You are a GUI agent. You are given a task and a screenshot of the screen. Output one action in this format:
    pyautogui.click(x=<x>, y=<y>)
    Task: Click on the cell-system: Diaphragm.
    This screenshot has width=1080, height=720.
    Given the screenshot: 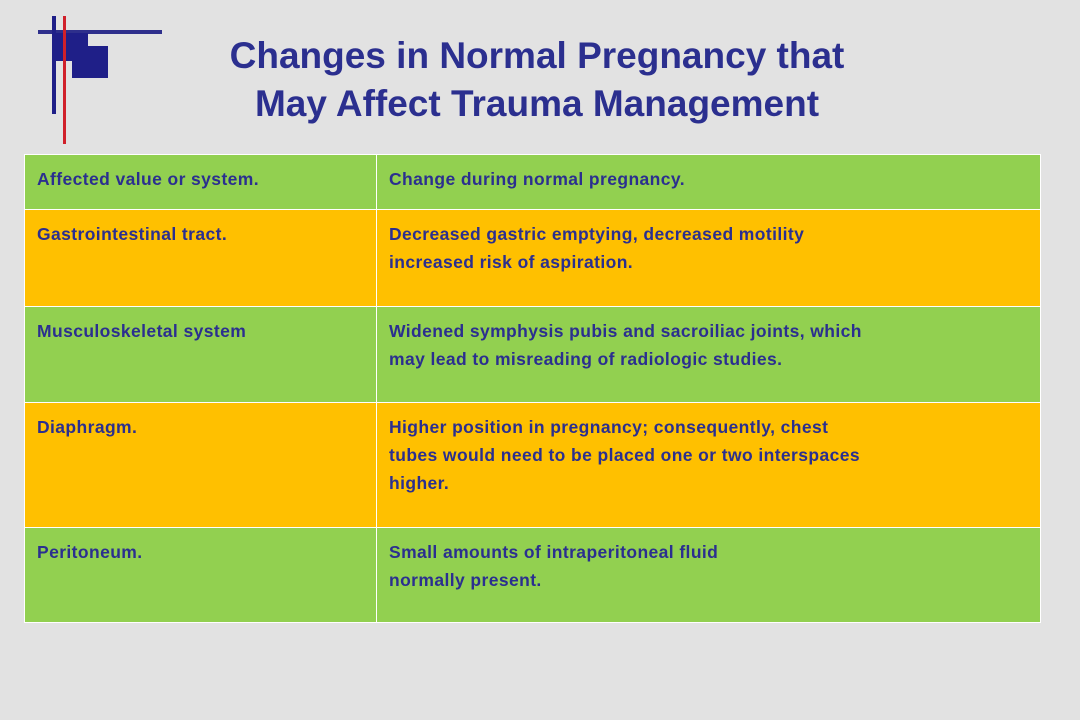 What is the action you would take?
    pyautogui.click(x=200, y=465)
    